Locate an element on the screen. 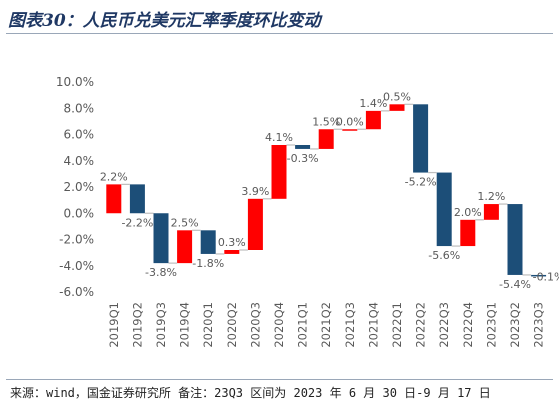  data-label: 3.9% is located at coordinates (255, 191).